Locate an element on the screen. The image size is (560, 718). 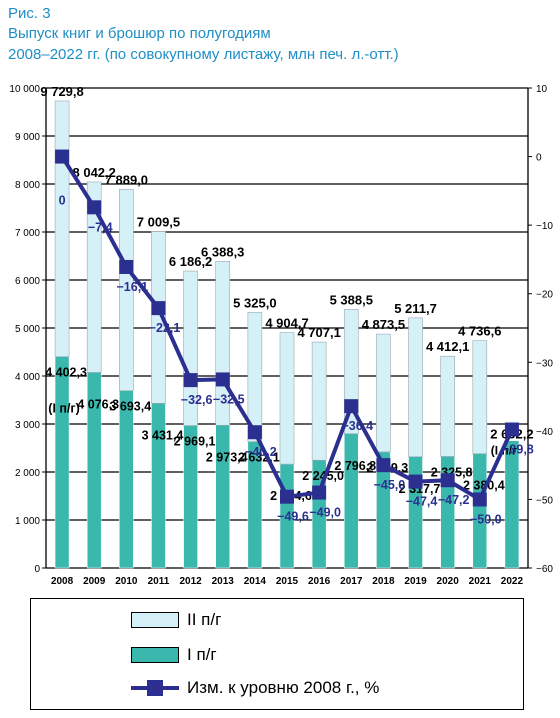
pct-label: −47,4 is located at coordinates (422, 502).